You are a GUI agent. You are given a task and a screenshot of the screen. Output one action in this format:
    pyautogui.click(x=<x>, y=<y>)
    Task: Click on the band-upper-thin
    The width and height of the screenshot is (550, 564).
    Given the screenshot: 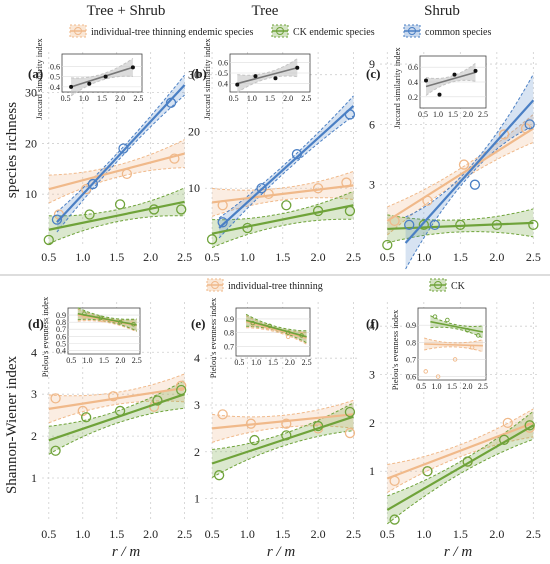 What is the action you would take?
    pyautogui.click(x=460, y=436)
    